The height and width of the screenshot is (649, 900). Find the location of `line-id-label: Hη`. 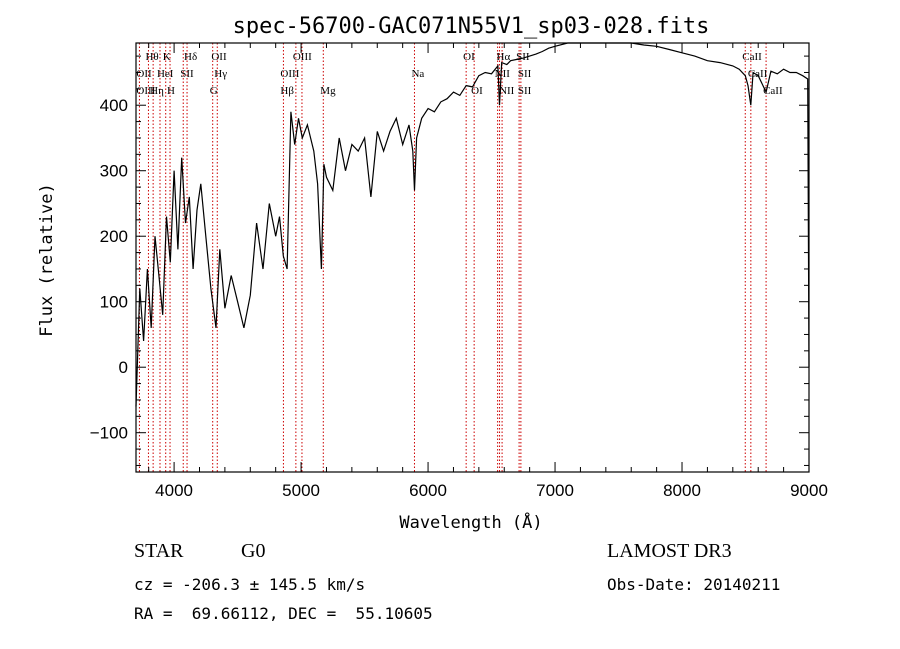

line-id-label: Hη is located at coordinates (157, 91).